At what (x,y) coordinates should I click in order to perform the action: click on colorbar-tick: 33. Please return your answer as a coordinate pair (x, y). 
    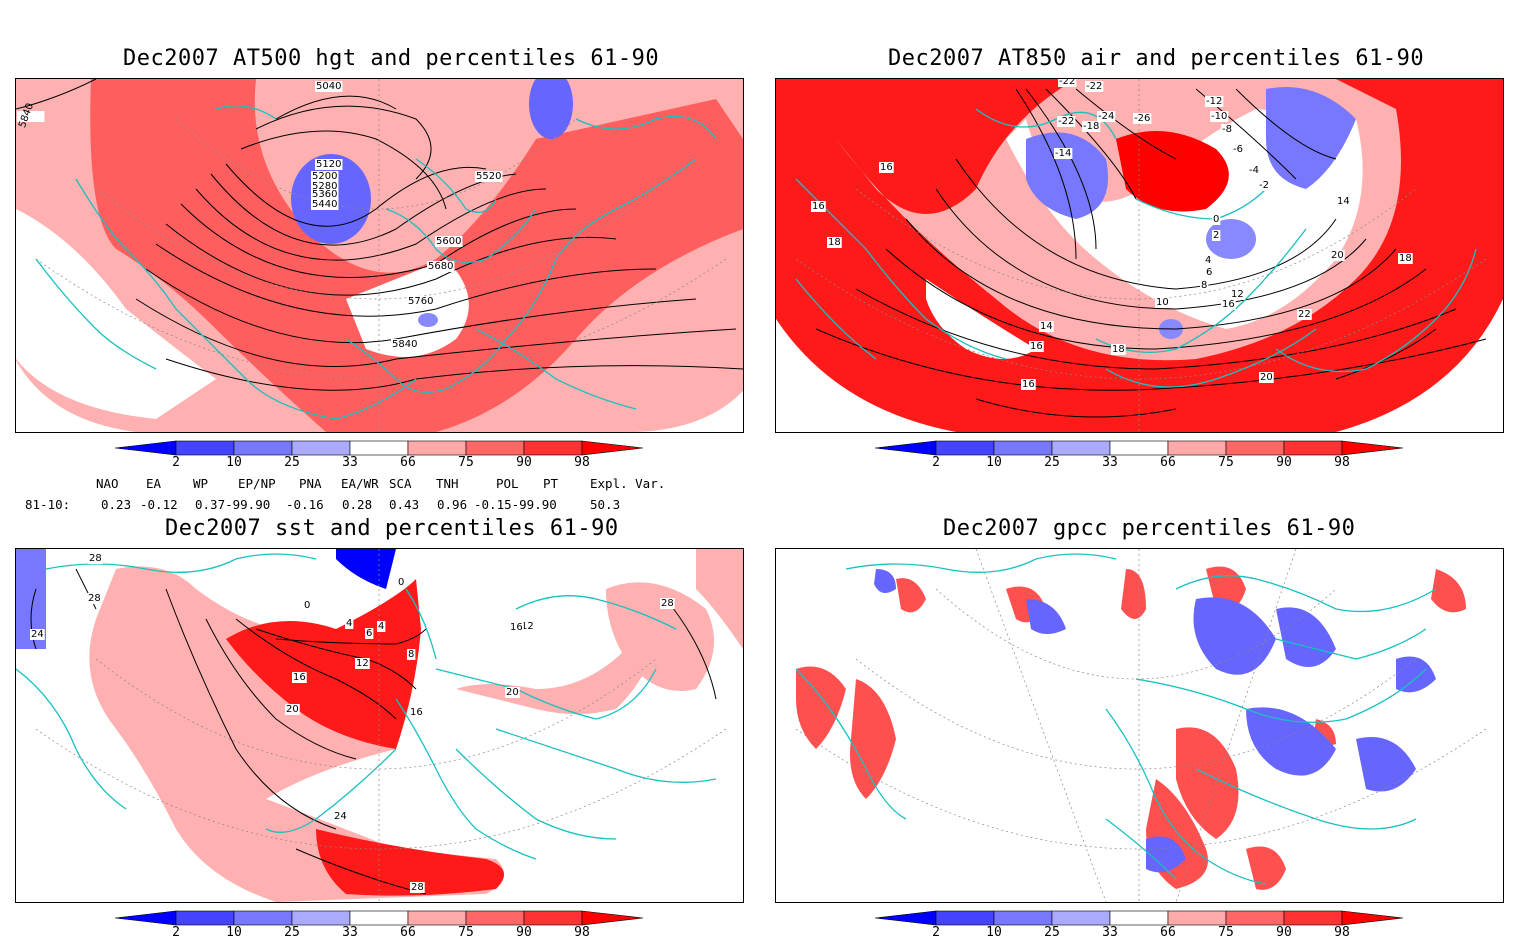
    Looking at the image, I should click on (1110, 462).